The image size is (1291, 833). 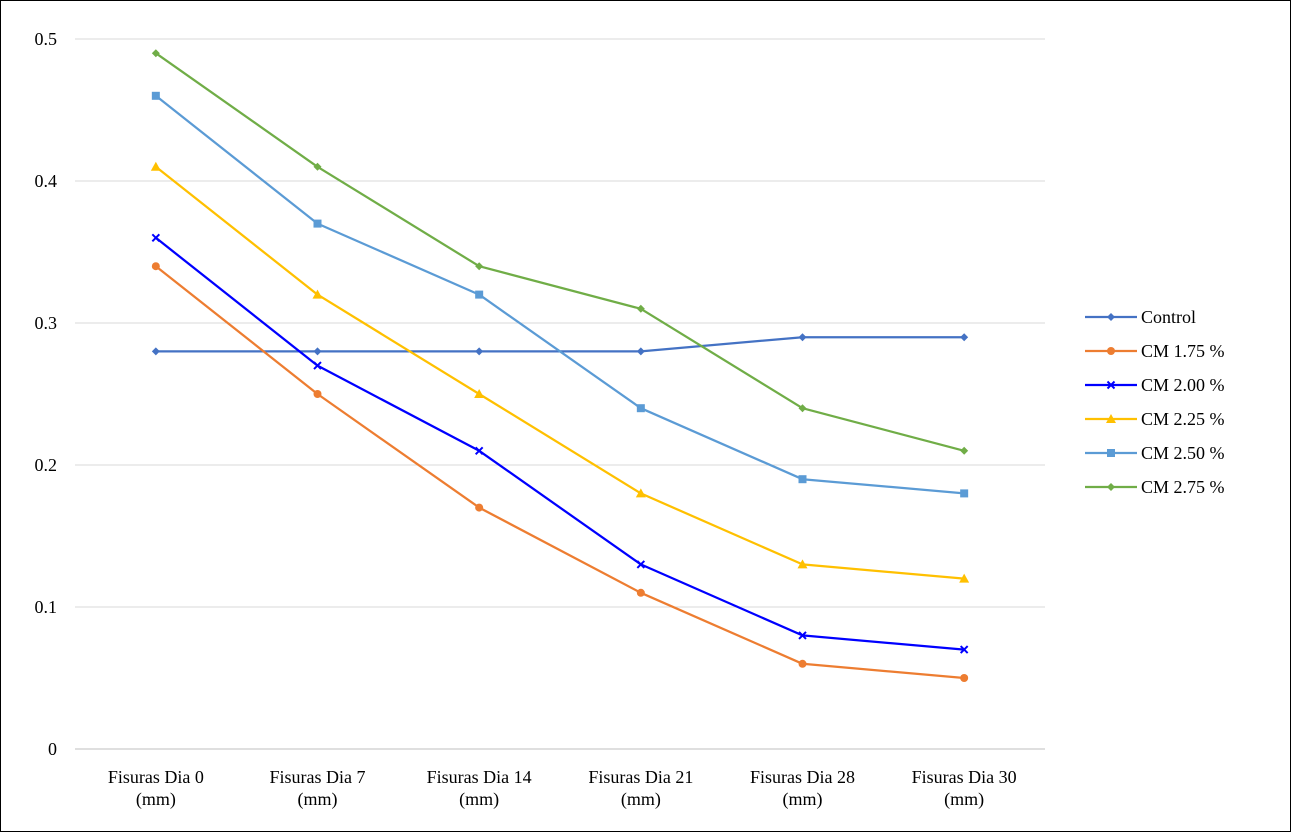 I want to click on y-tick-label: 0.1, so click(x=46, y=607).